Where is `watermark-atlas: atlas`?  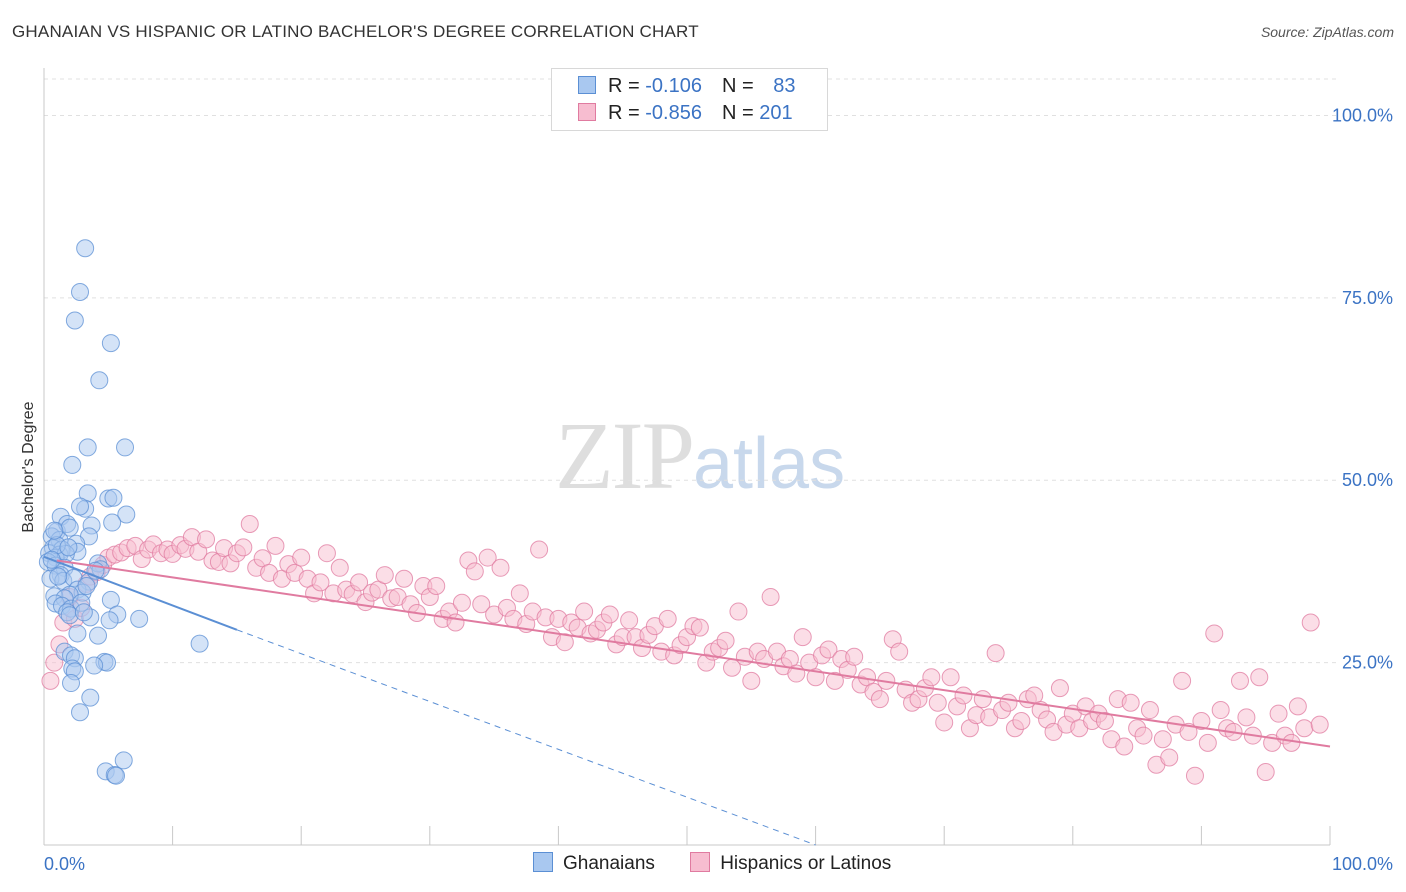 watermark-atlas: atlas is located at coordinates (769, 464).